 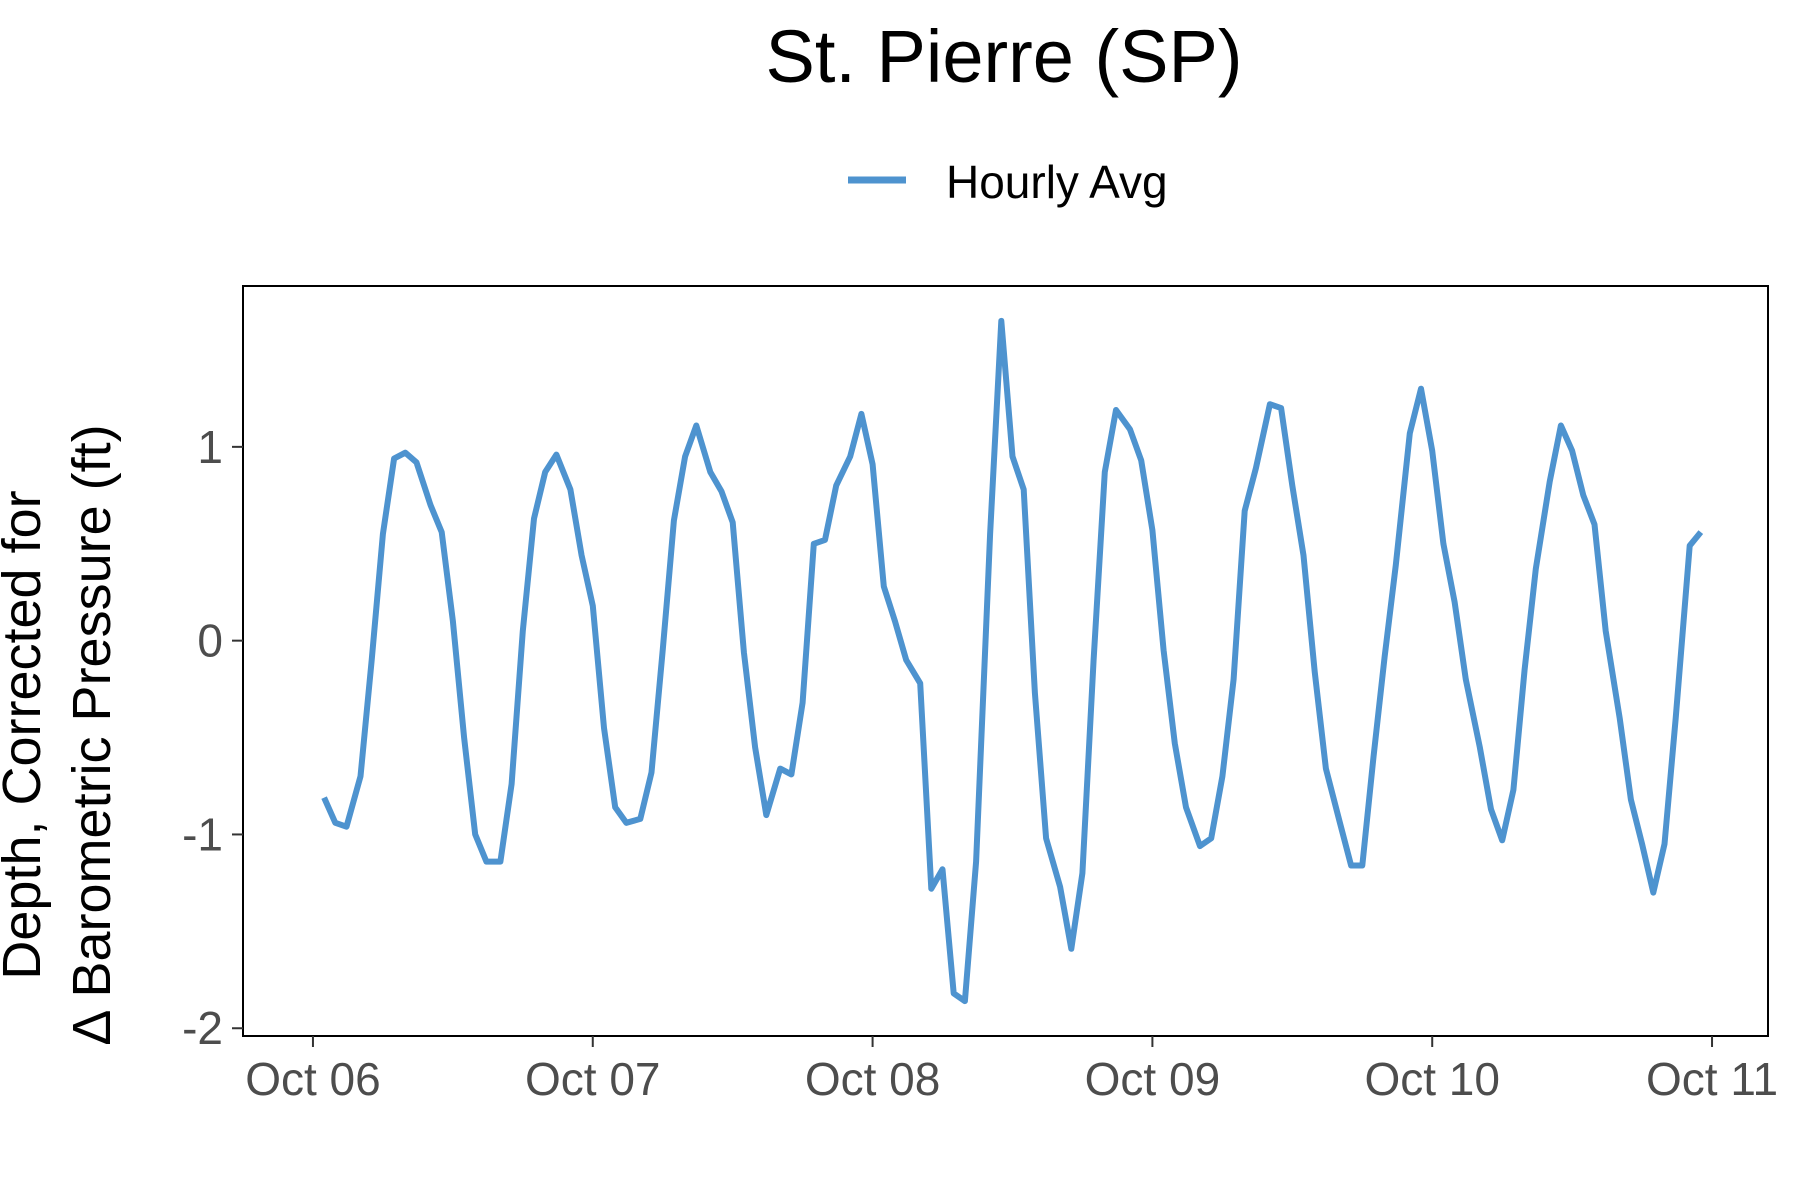 What do you see at coordinates (1432, 1079) in the screenshot?
I see `x-tick-label: Oct 10` at bounding box center [1432, 1079].